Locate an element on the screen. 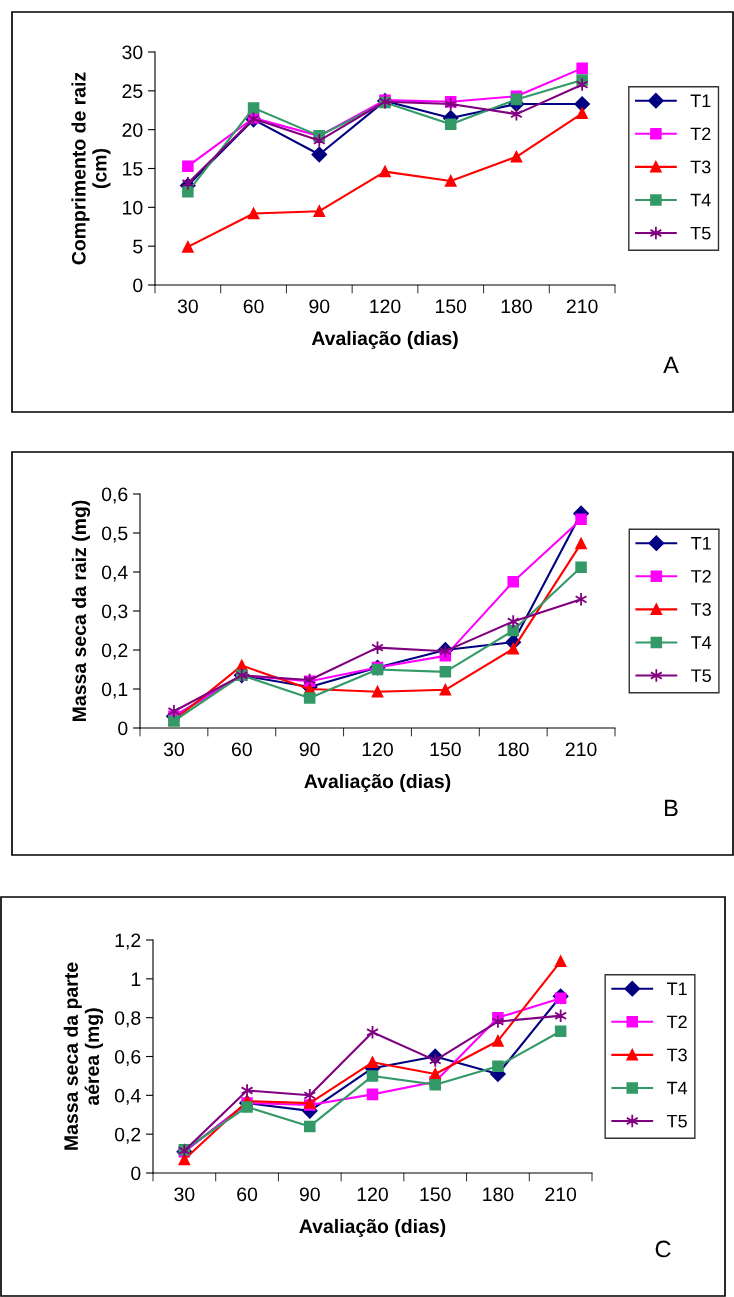 The width and height of the screenshot is (734, 1297). text: A is located at coordinates (671, 365).